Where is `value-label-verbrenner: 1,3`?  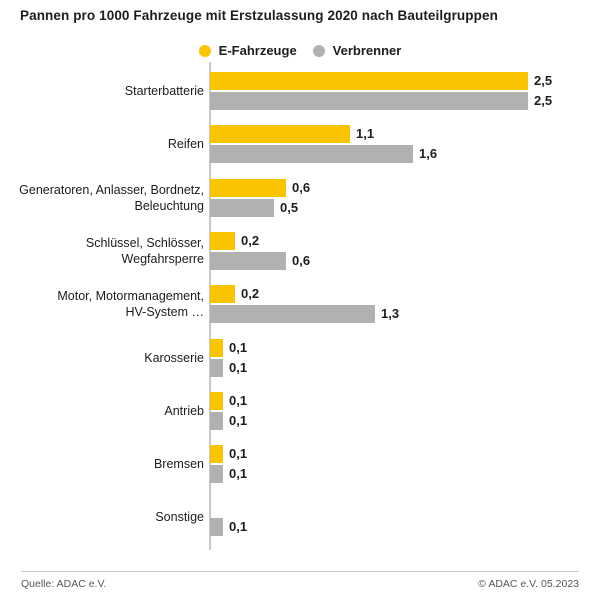 value-label-verbrenner: 1,3 is located at coordinates (390, 313).